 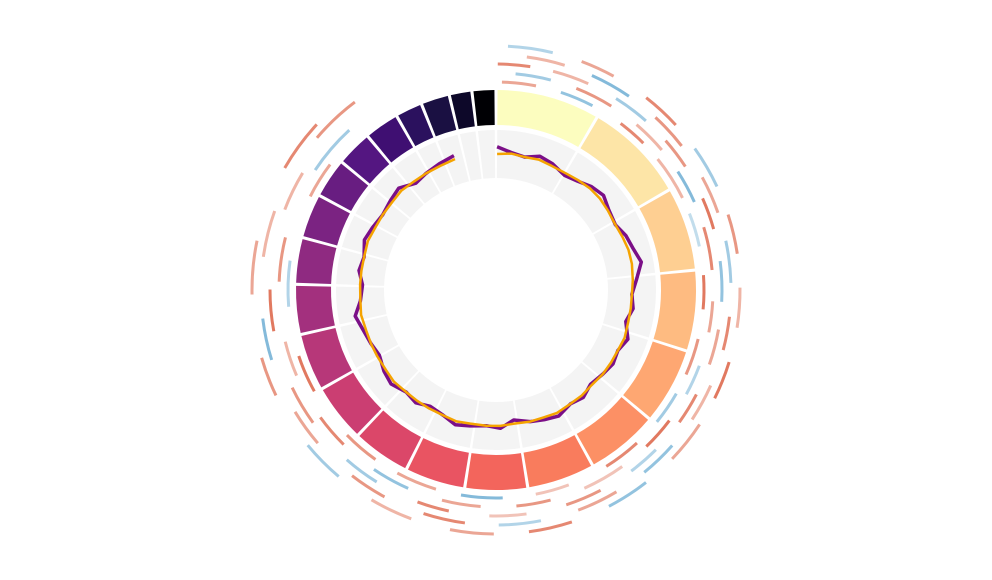 I want to click on line-series, so click(x=496, y=290).